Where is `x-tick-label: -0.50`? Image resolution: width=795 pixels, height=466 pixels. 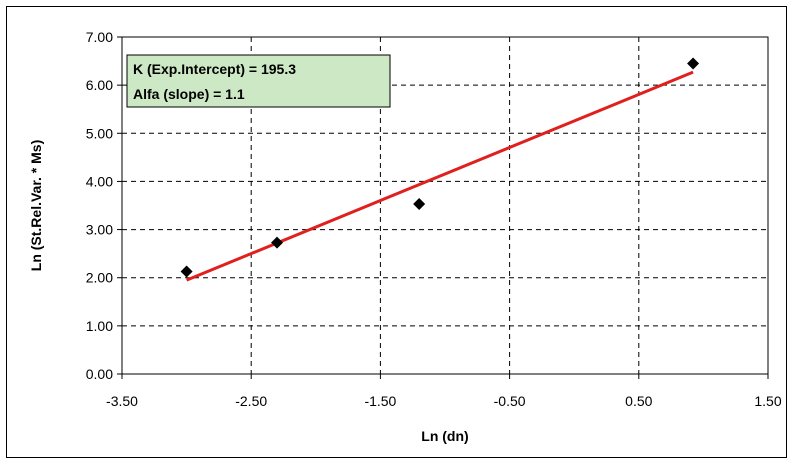
x-tick-label: -0.50 is located at coordinates (510, 401).